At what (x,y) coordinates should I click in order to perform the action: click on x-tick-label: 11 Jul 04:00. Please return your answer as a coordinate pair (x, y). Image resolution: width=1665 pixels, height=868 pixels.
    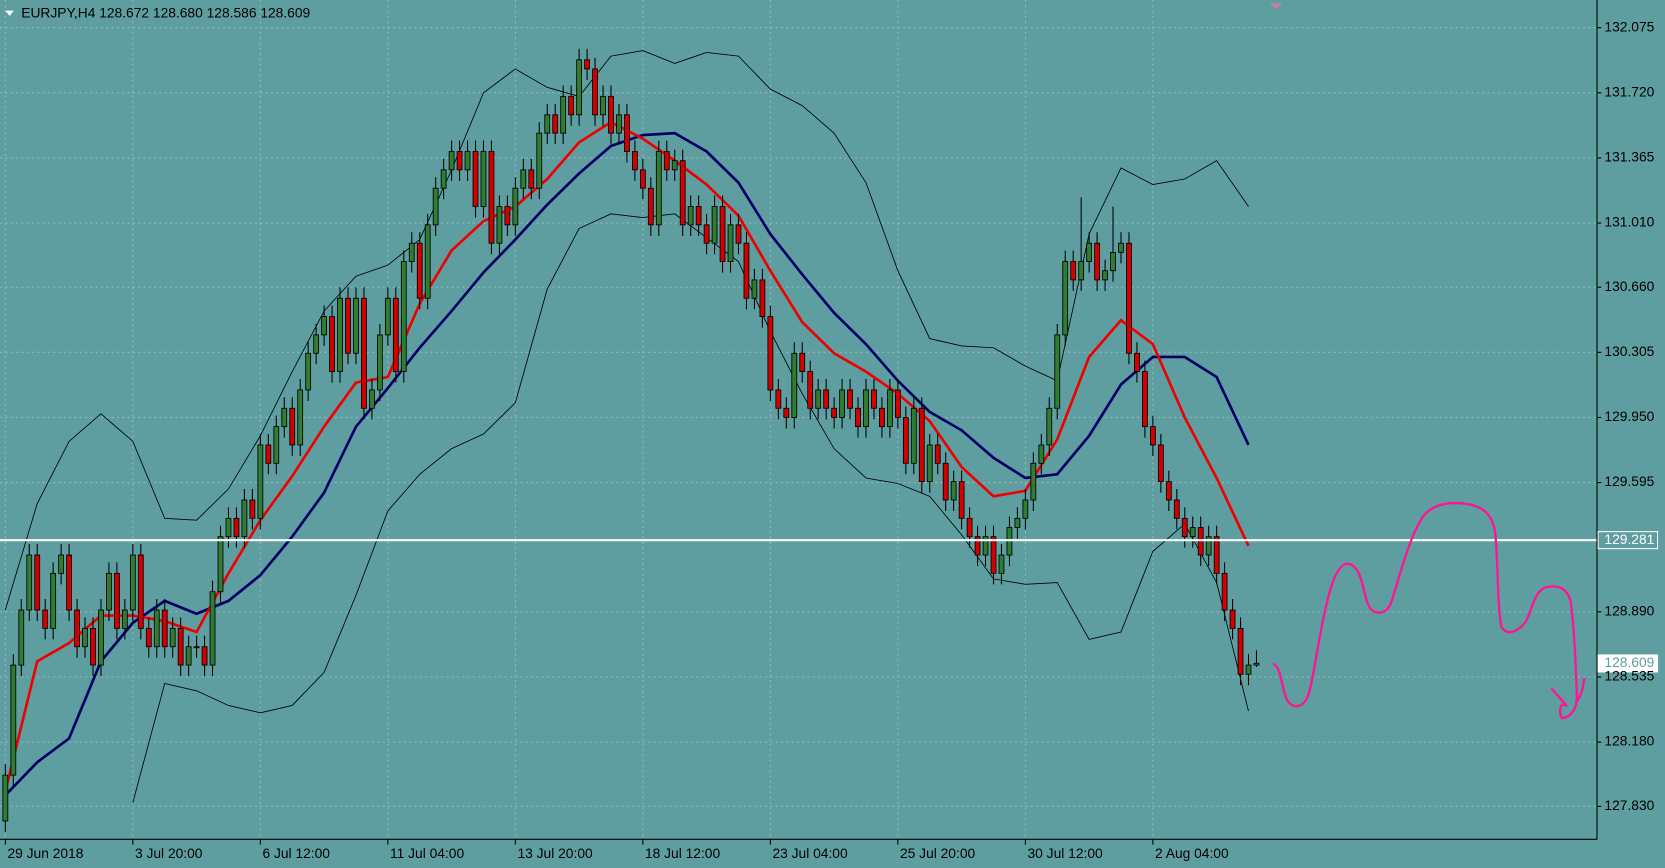
    Looking at the image, I should click on (427, 853).